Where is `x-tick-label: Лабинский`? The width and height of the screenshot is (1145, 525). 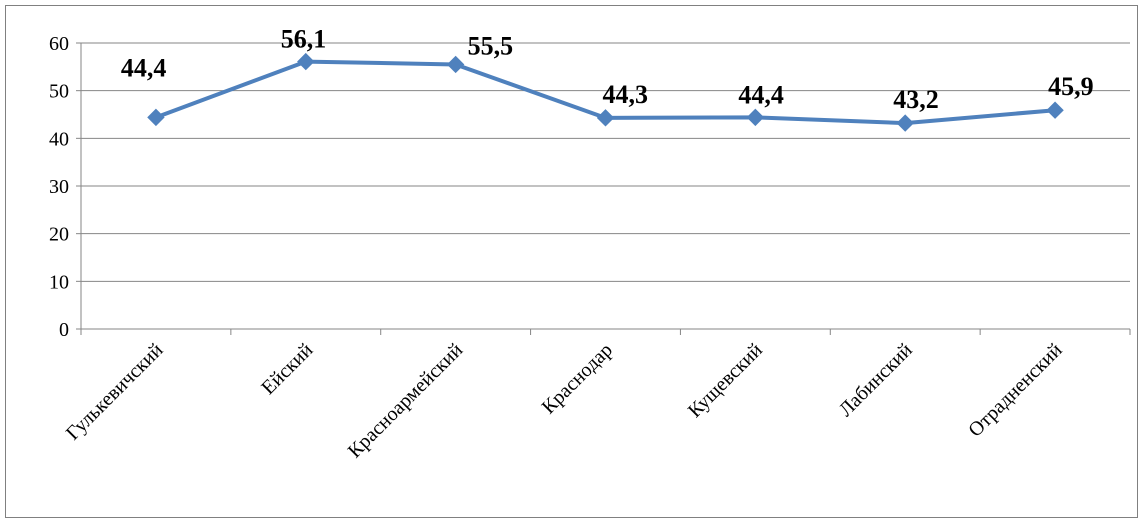
x-tick-label: Лабинский is located at coordinates (876, 380).